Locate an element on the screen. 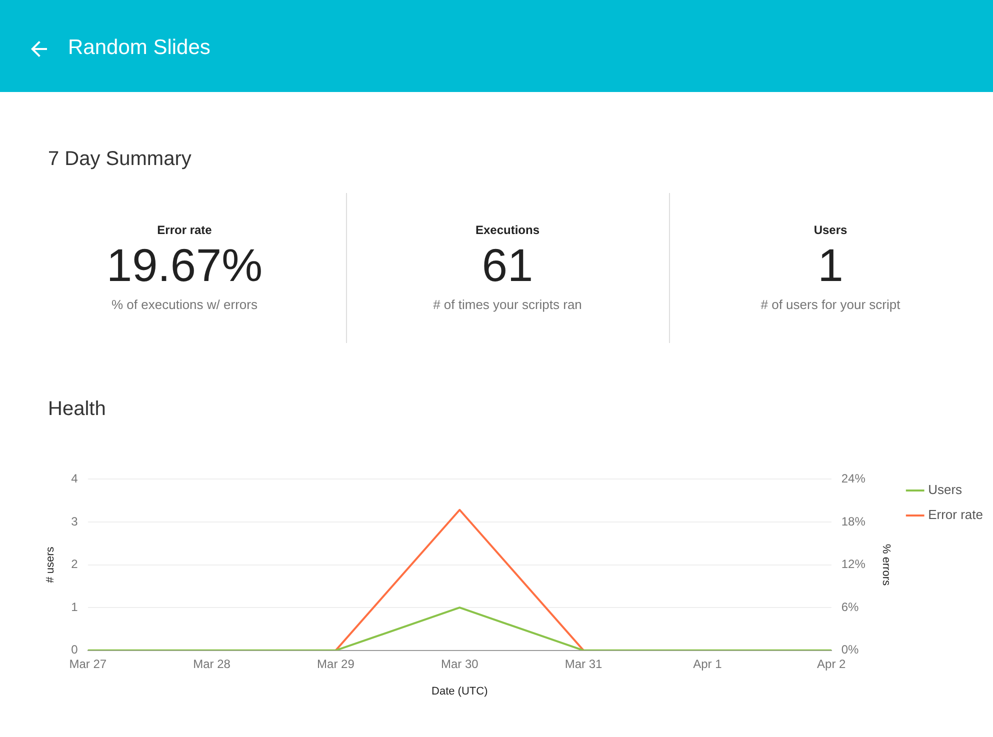  text: 61 is located at coordinates (507, 265).